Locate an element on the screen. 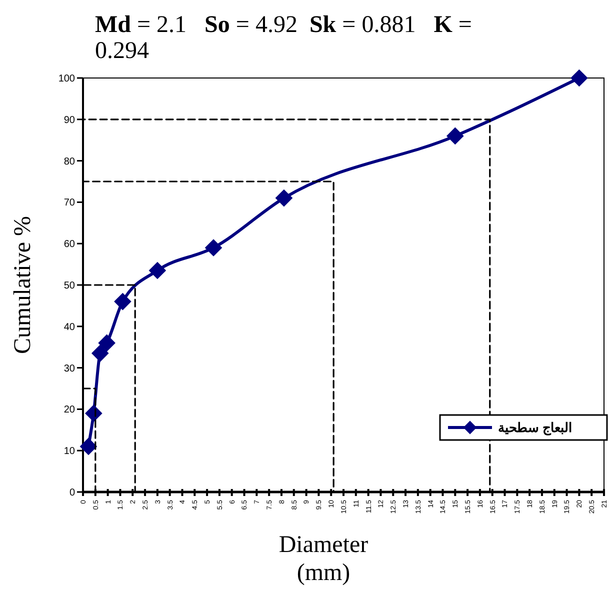 This screenshot has height=592, width=609. y-tick-label: 80 is located at coordinates (70, 162).